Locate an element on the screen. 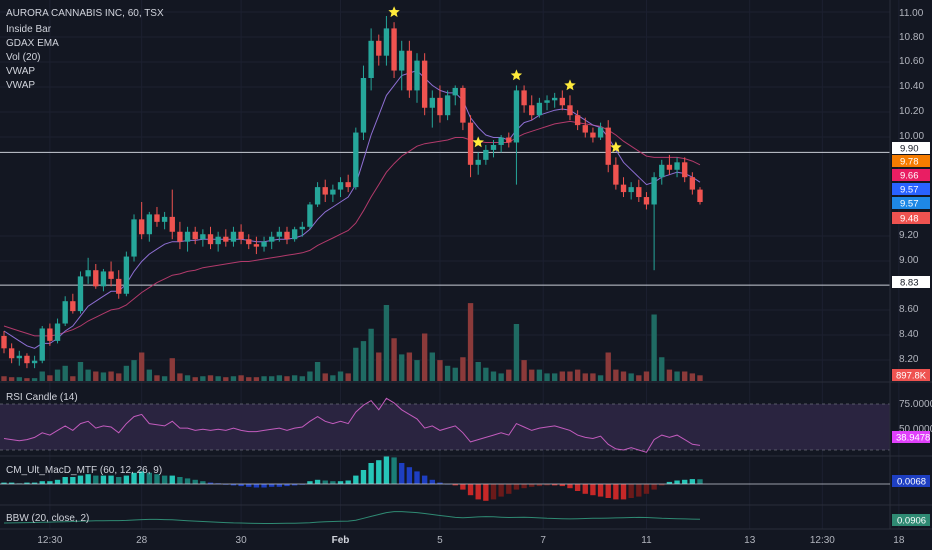  rsi-tick: 75.0000 is located at coordinates (915, 404).